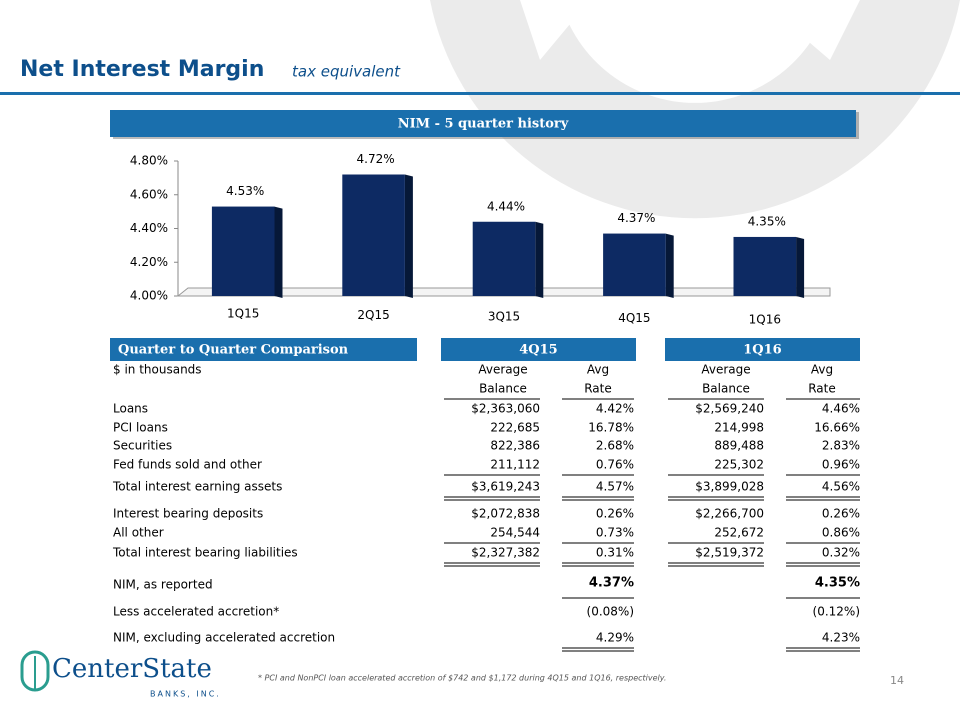 This screenshot has width=960, height=720. Describe the element at coordinates (505, 487) in the screenshot. I see `table-cell: $3,619,243` at that location.